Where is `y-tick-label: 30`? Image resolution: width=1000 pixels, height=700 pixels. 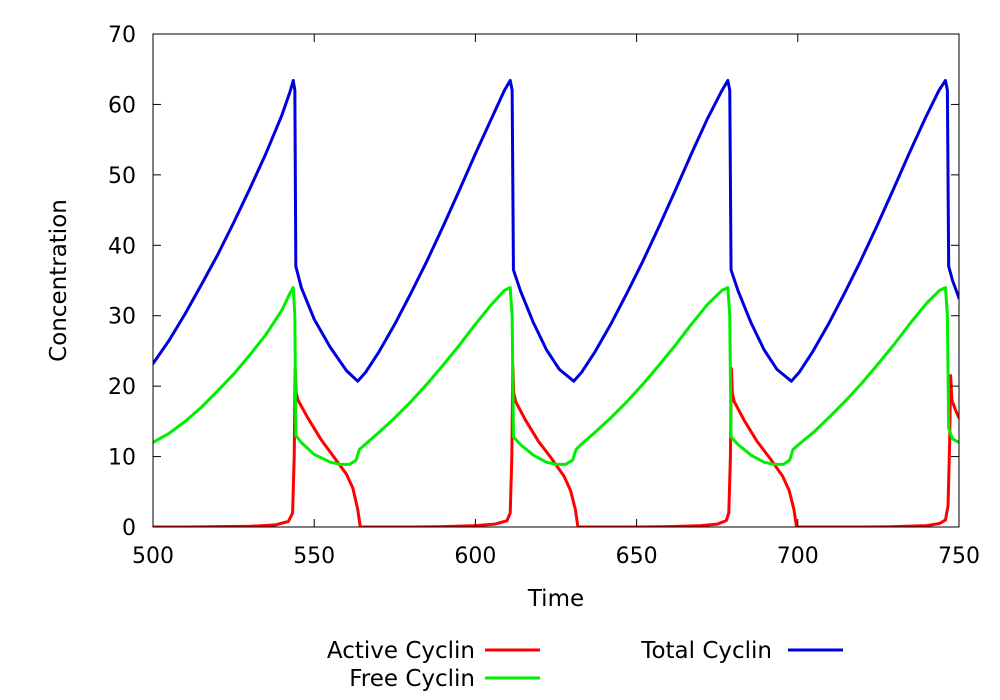 y-tick-label: 30 is located at coordinates (122, 317).